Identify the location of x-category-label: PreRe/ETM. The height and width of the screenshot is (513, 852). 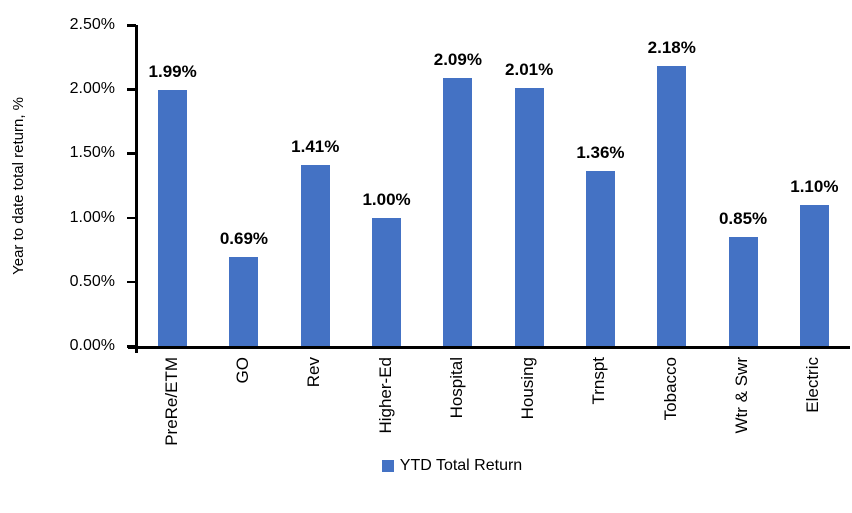
(171, 401).